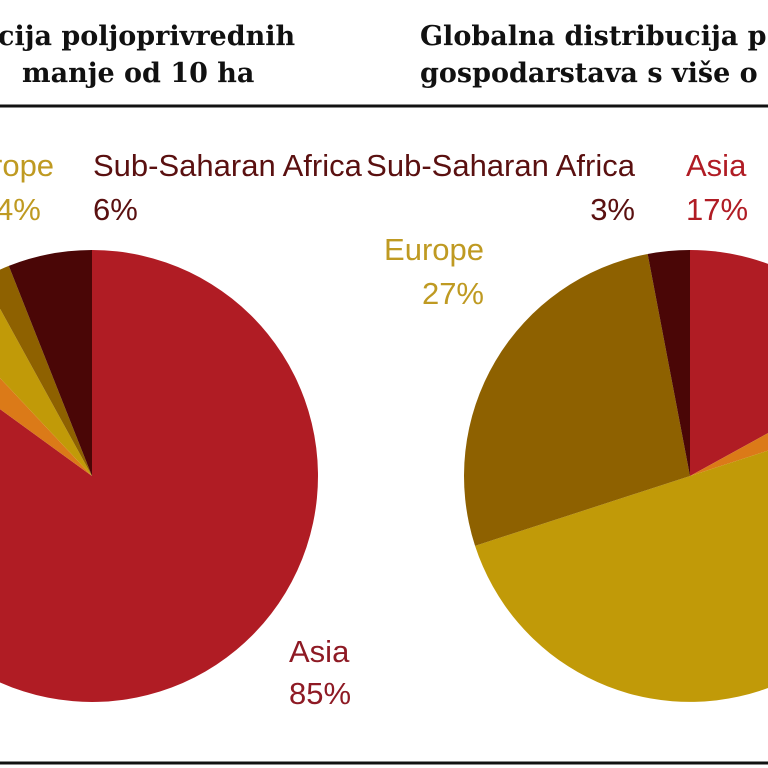  What do you see at coordinates (319, 651) in the screenshot?
I see `left-asia-label: Asia` at bounding box center [319, 651].